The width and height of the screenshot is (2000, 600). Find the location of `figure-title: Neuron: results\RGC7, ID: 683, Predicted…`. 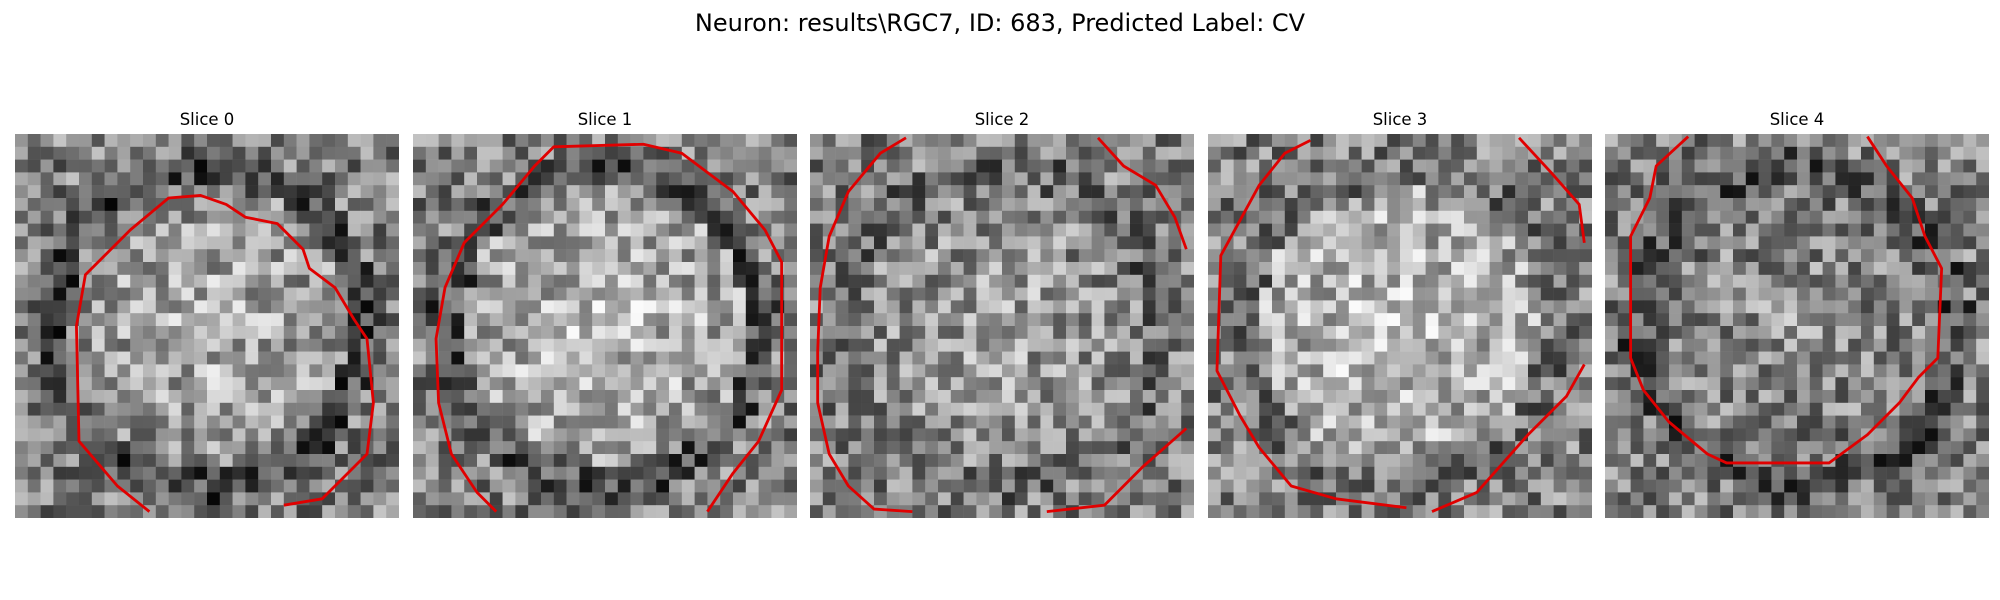

figure-title: Neuron: results\RGC7, ID: 683, Predicted… is located at coordinates (1000, 23).